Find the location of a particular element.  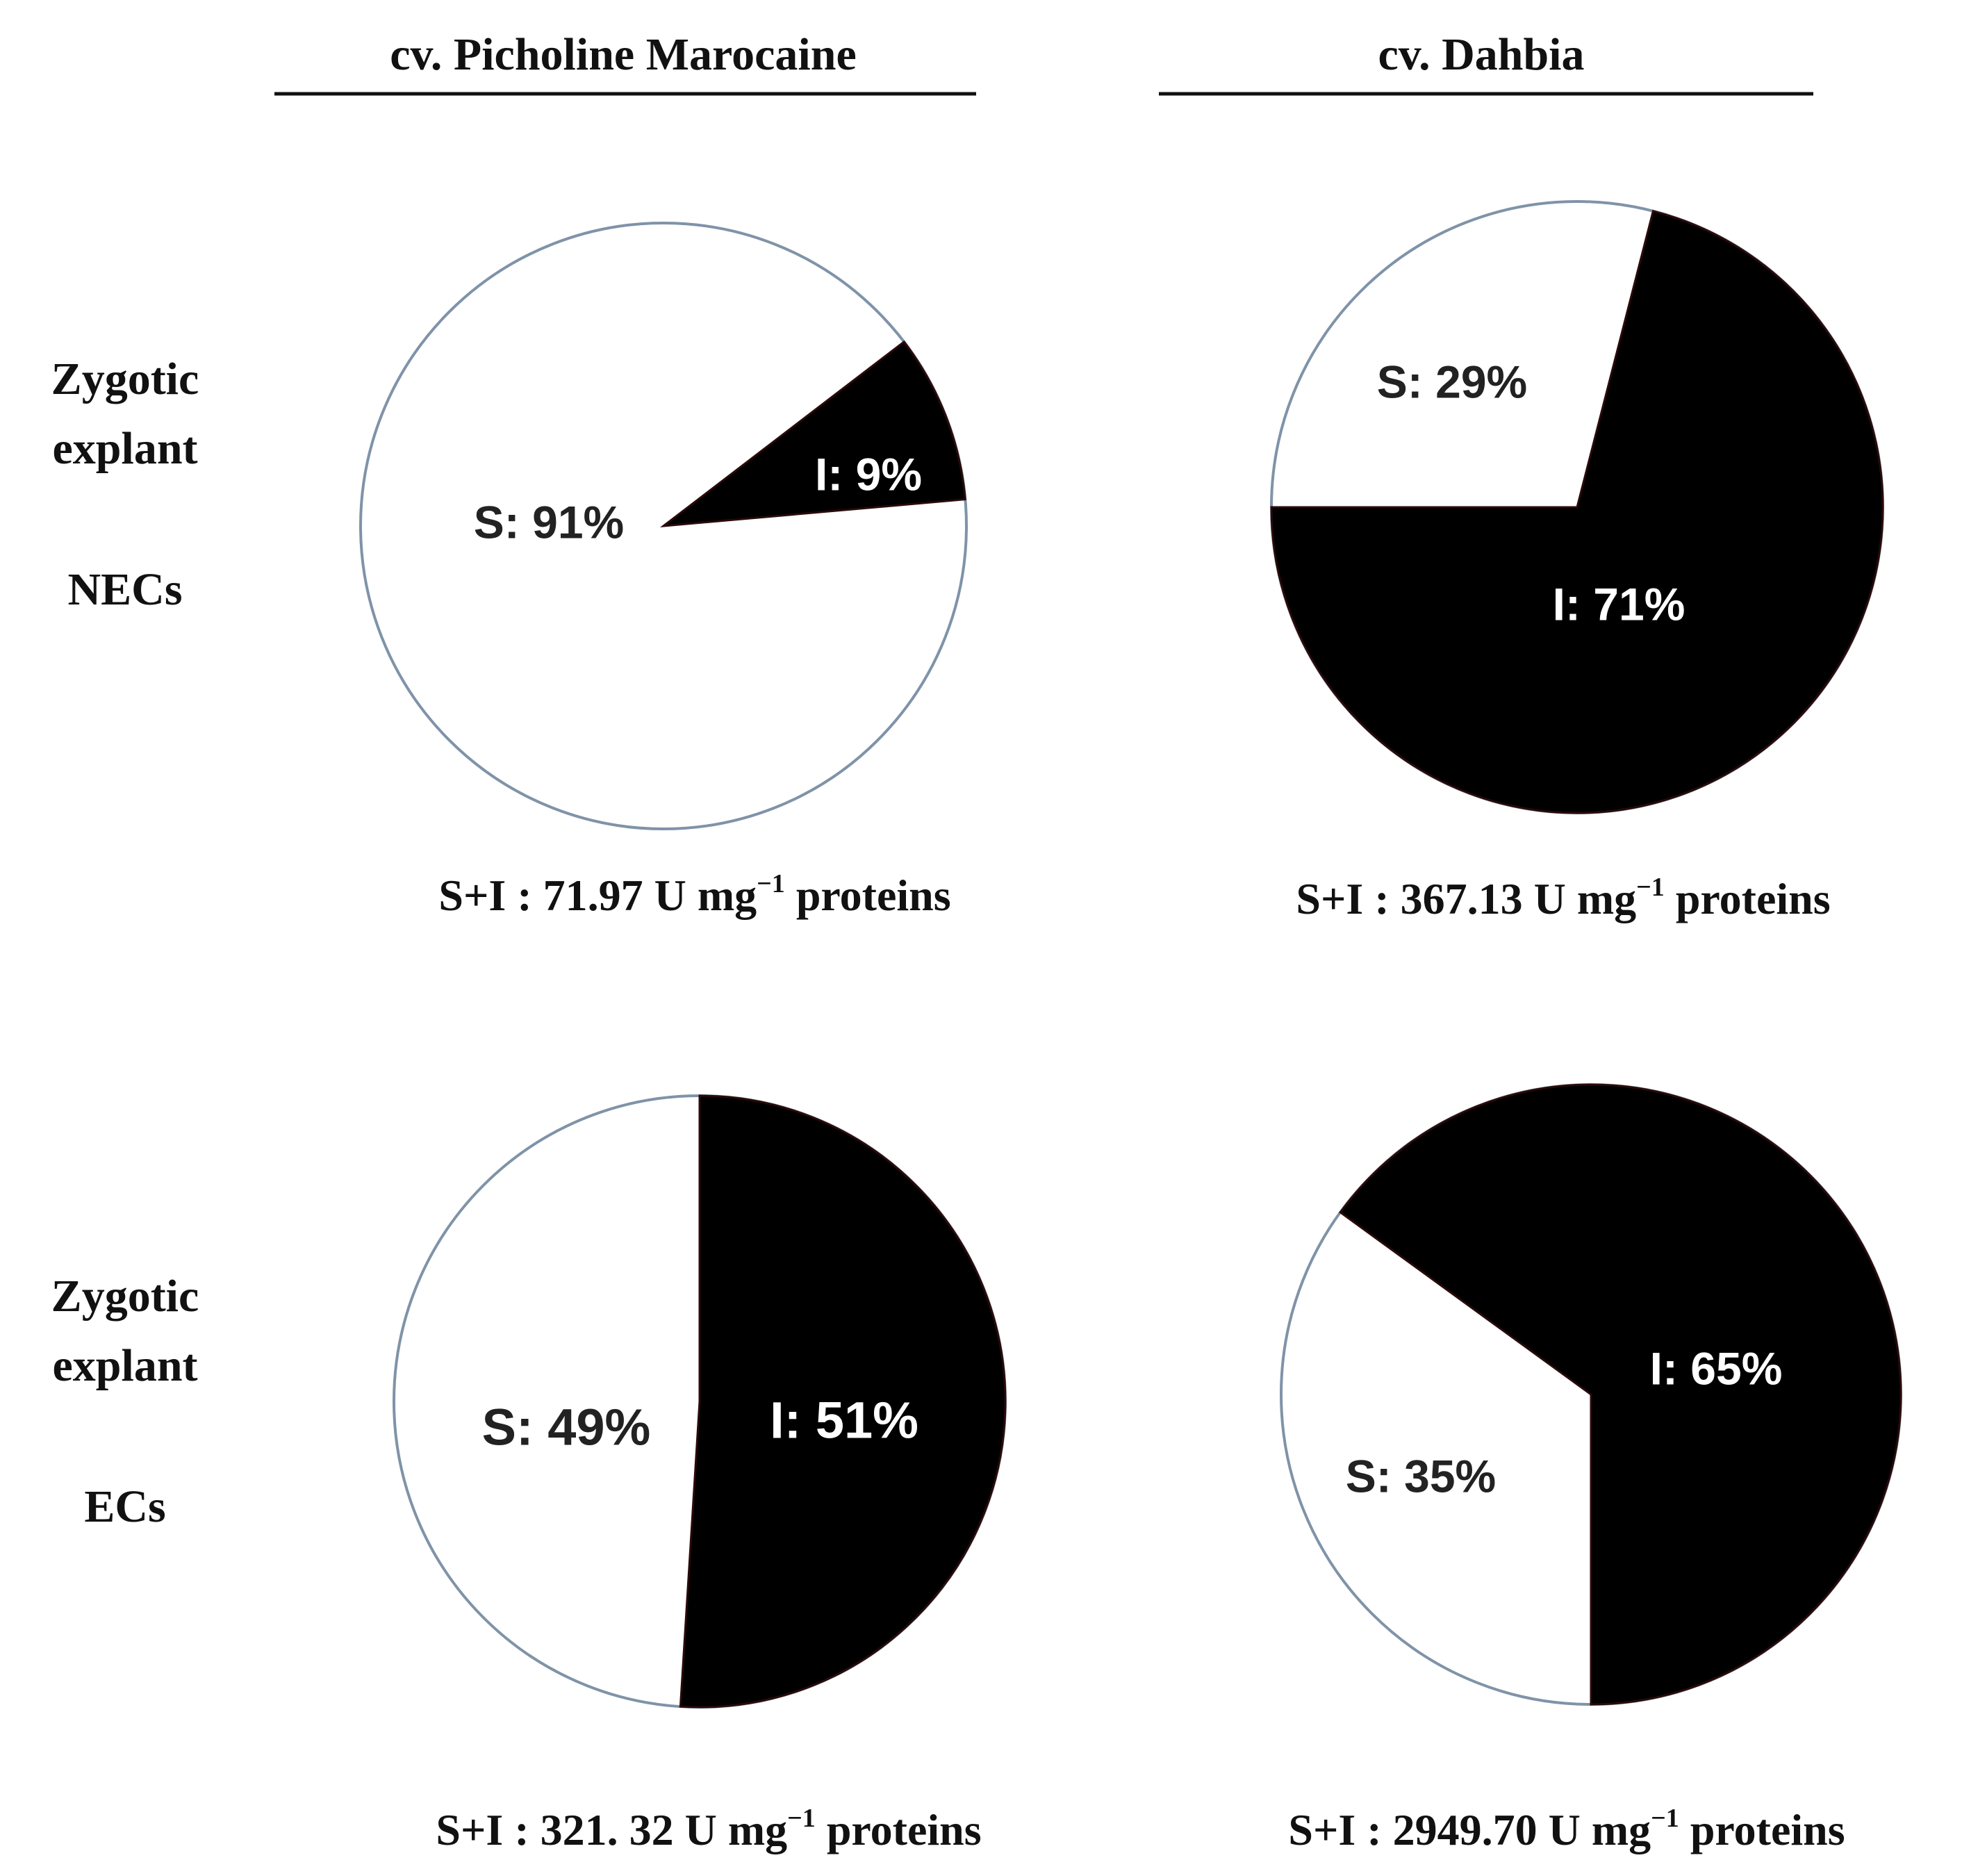

total-activity-label: S+I : 367.13 U mg−1 proteins is located at coordinates (1563, 898).